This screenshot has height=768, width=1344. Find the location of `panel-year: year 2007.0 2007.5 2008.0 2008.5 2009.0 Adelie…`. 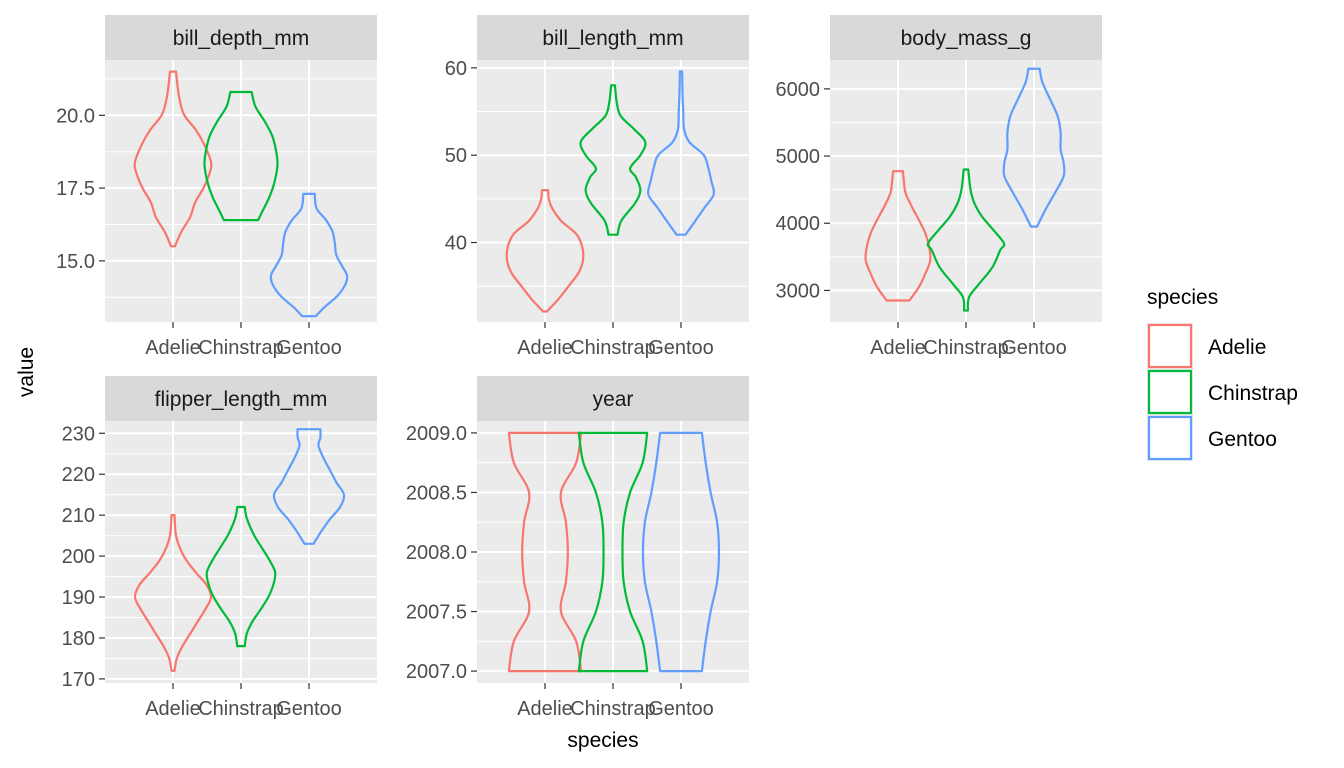

panel-year: year 2007.0 2007.5 2008.0 2008.5 2009.0 Adelie… is located at coordinates (577, 548).